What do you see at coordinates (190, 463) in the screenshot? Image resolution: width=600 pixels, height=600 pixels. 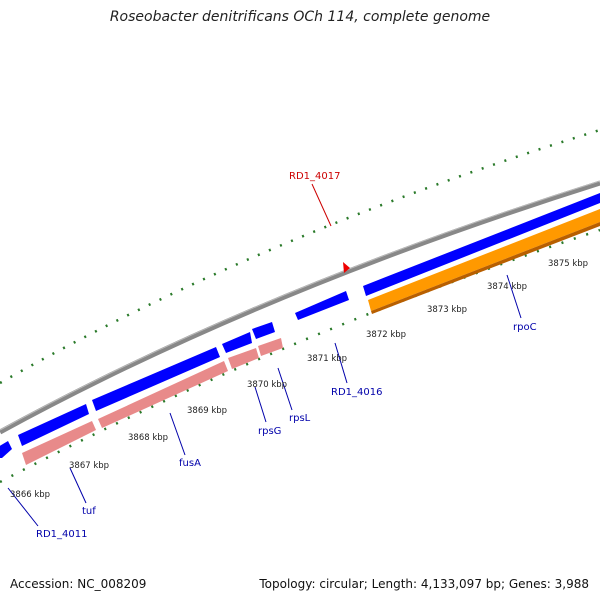 I see `gene-label-fusA: fusA` at bounding box center [190, 463].